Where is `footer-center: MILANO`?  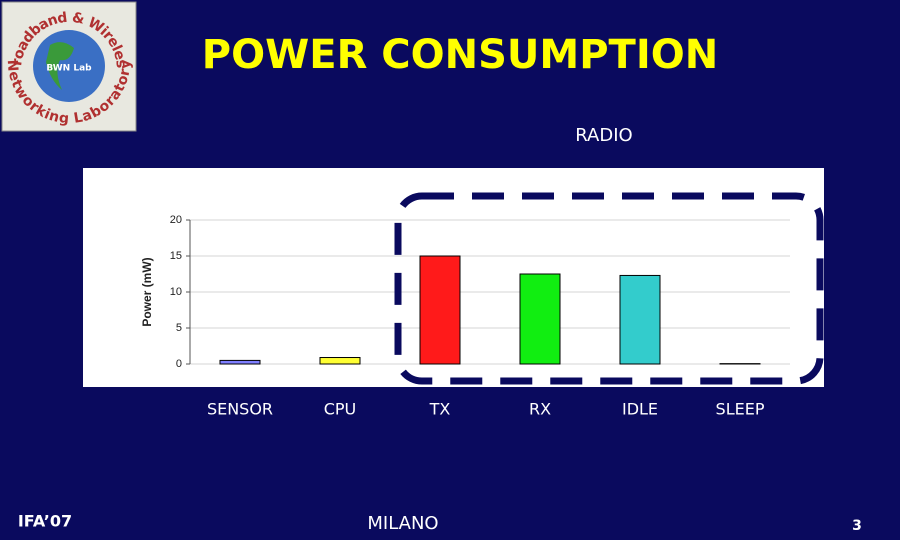
footer-center: MILANO is located at coordinates (402, 523).